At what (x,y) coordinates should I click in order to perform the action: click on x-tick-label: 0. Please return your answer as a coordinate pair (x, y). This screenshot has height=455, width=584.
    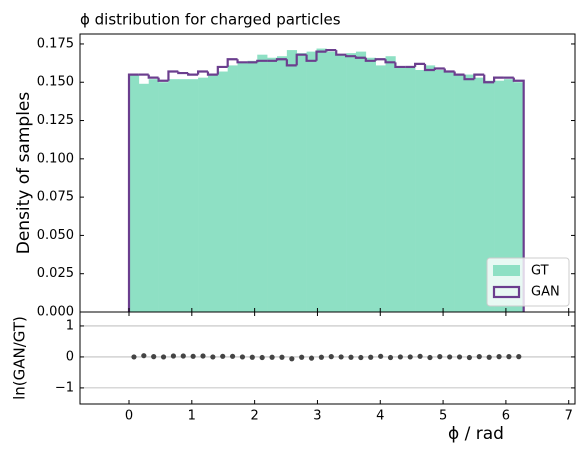
    Looking at the image, I should click on (129, 416).